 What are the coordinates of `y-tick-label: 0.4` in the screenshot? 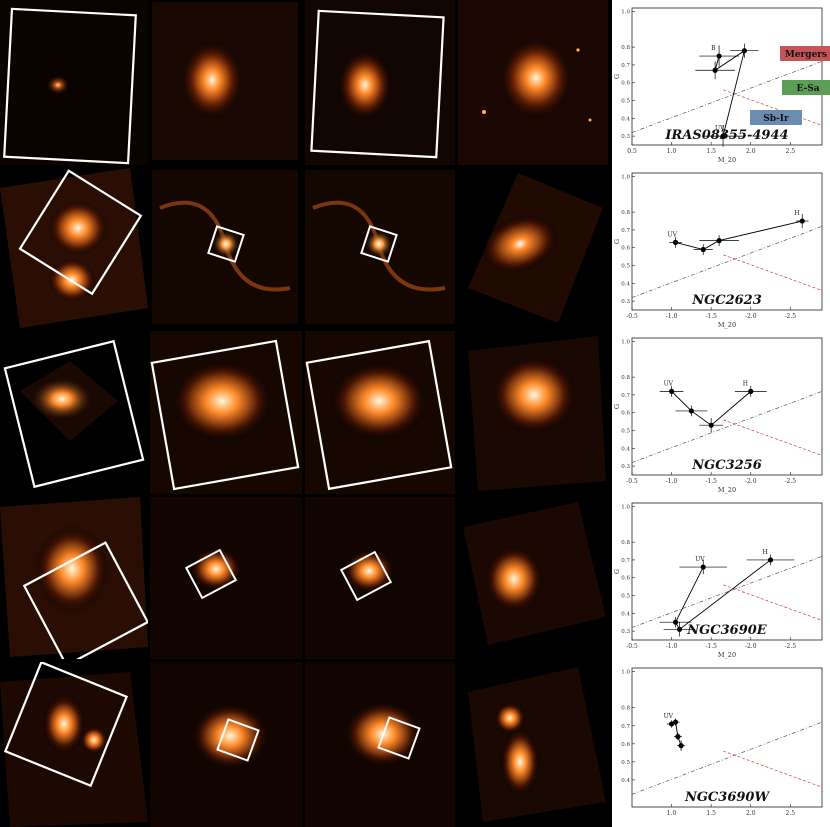 It's located at (625, 781).